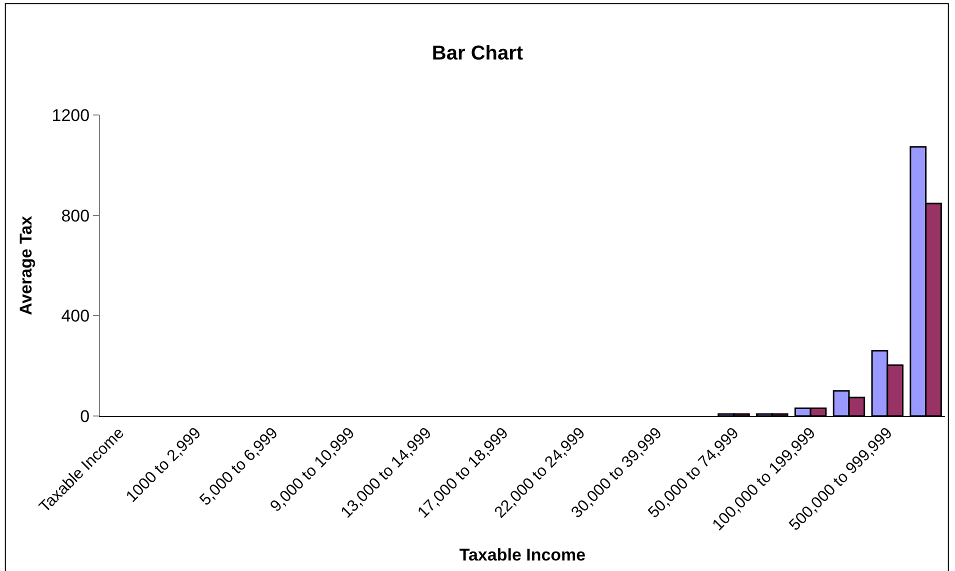  What do you see at coordinates (85, 416) in the screenshot?
I see `y-tick-label: 0` at bounding box center [85, 416].